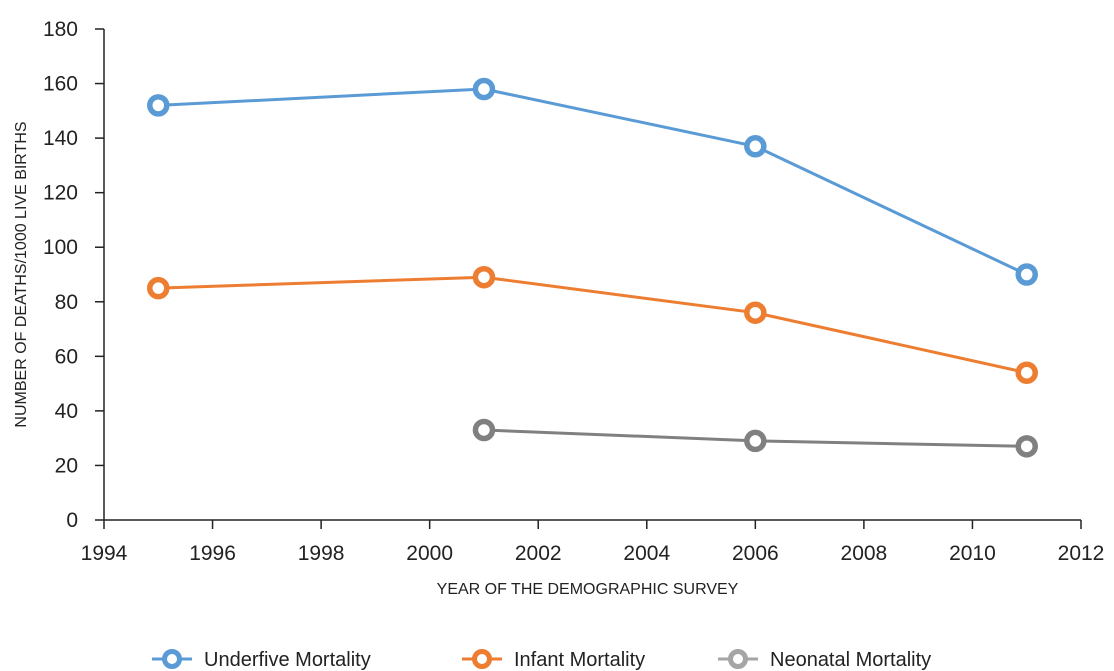 The image size is (1114, 671). I want to click on y-tick-label: 160, so click(60, 84).